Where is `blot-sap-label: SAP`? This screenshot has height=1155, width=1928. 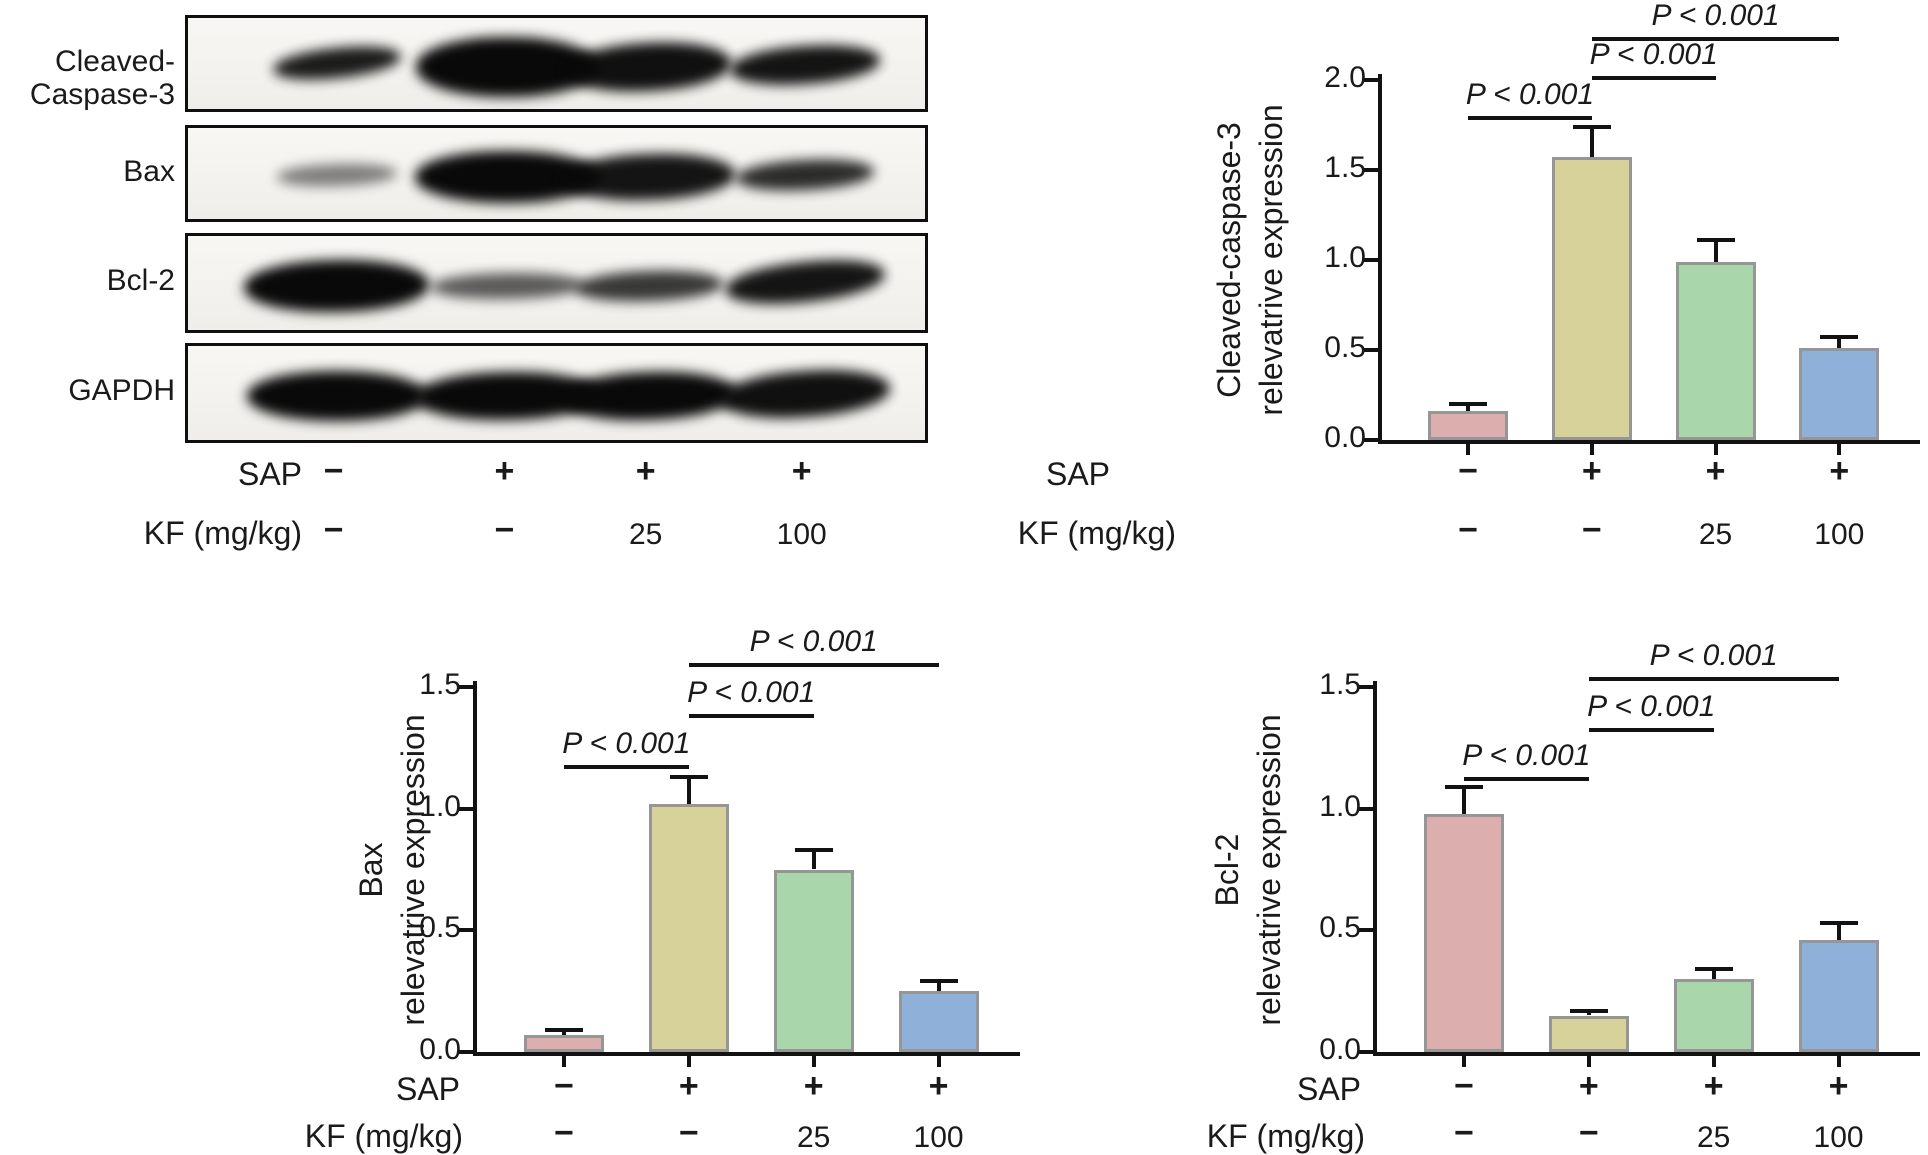 blot-sap-label: SAP is located at coordinates (269, 474).